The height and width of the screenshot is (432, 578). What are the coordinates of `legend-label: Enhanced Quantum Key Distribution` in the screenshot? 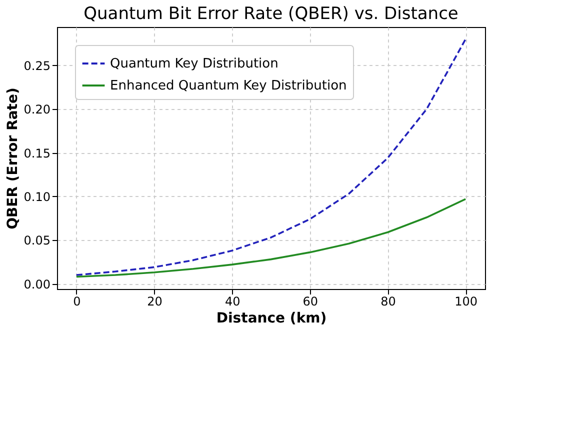 It's located at (228, 86).